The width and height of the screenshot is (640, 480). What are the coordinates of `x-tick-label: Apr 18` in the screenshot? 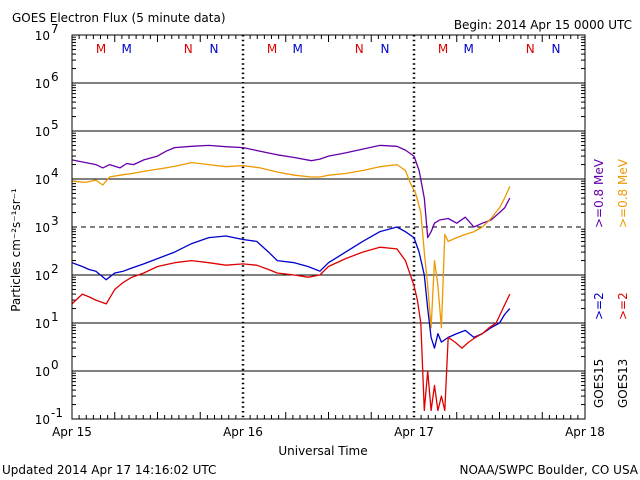 It's located at (585, 432).